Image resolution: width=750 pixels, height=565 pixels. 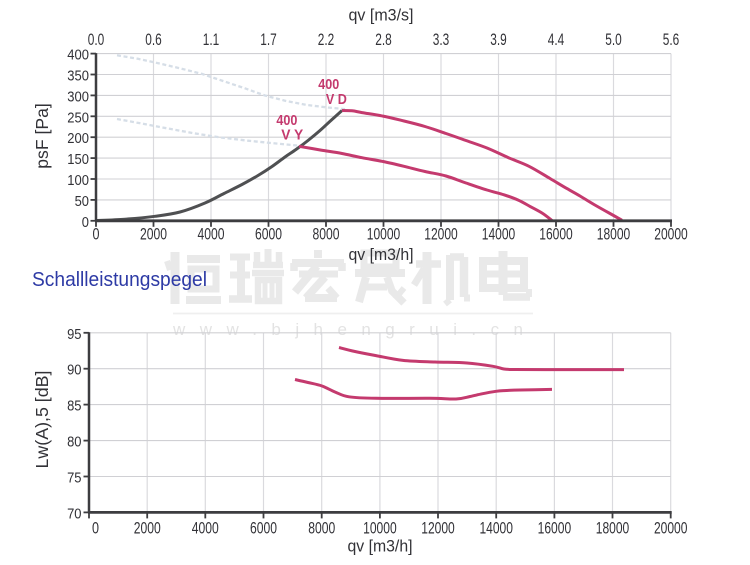 What do you see at coordinates (441, 39) in the screenshot?
I see `svg-text: 3.3` at bounding box center [441, 39].